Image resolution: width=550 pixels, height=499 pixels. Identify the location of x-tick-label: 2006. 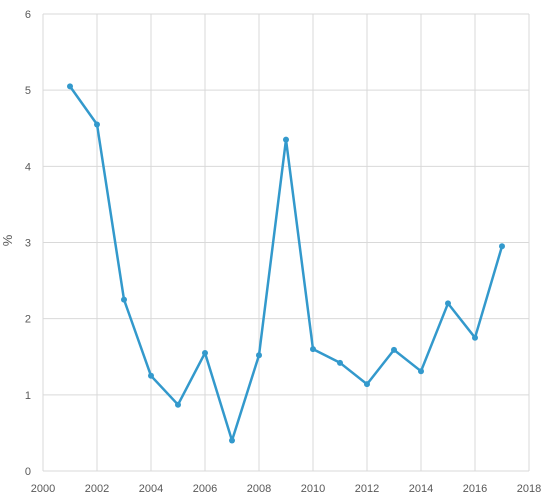
(205, 489).